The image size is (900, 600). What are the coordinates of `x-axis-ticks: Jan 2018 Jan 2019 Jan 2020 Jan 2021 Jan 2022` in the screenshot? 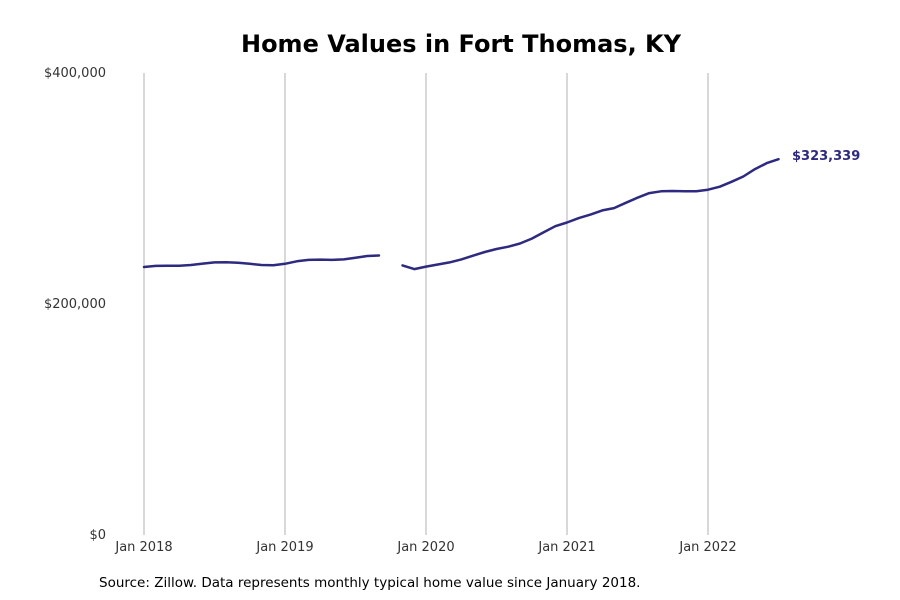 It's located at (425, 547).